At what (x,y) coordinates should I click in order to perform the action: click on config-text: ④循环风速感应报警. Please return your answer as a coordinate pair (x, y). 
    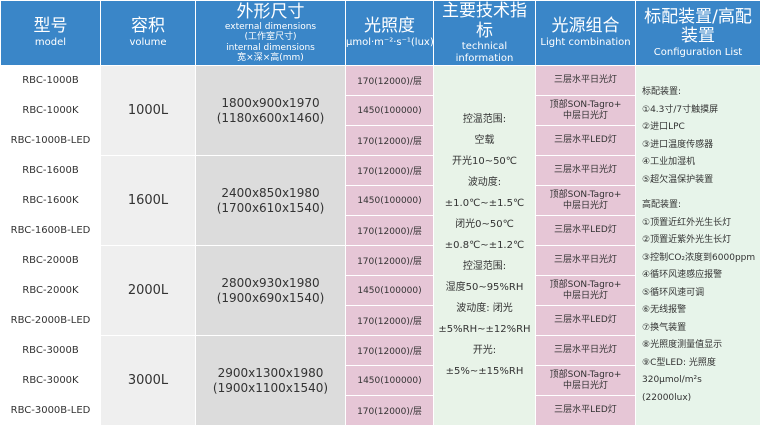
    Looking at the image, I should click on (682, 275).